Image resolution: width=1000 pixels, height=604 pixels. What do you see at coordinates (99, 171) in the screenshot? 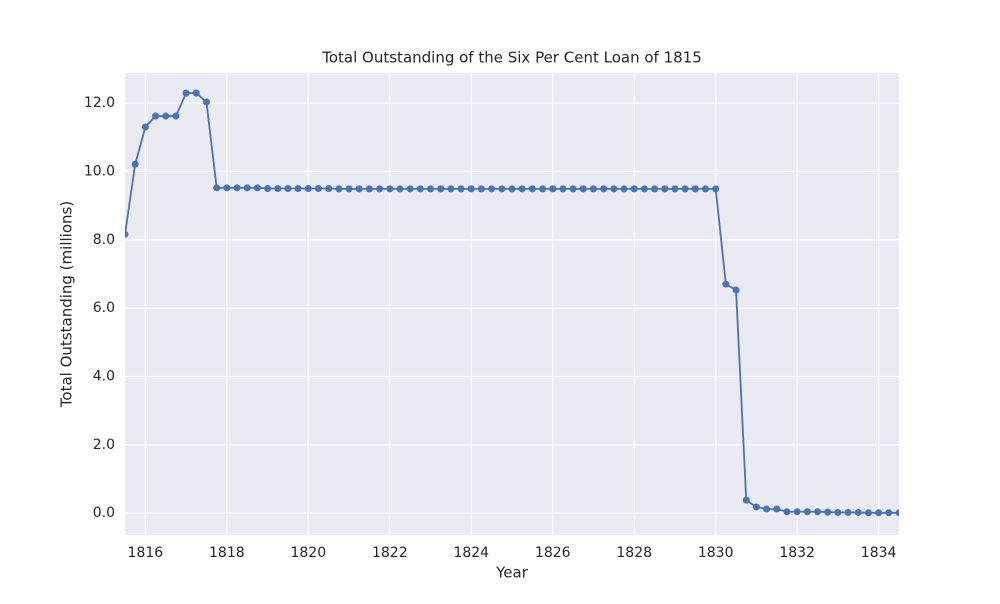
I see `y-tick-label: 10.0` at bounding box center [99, 171].